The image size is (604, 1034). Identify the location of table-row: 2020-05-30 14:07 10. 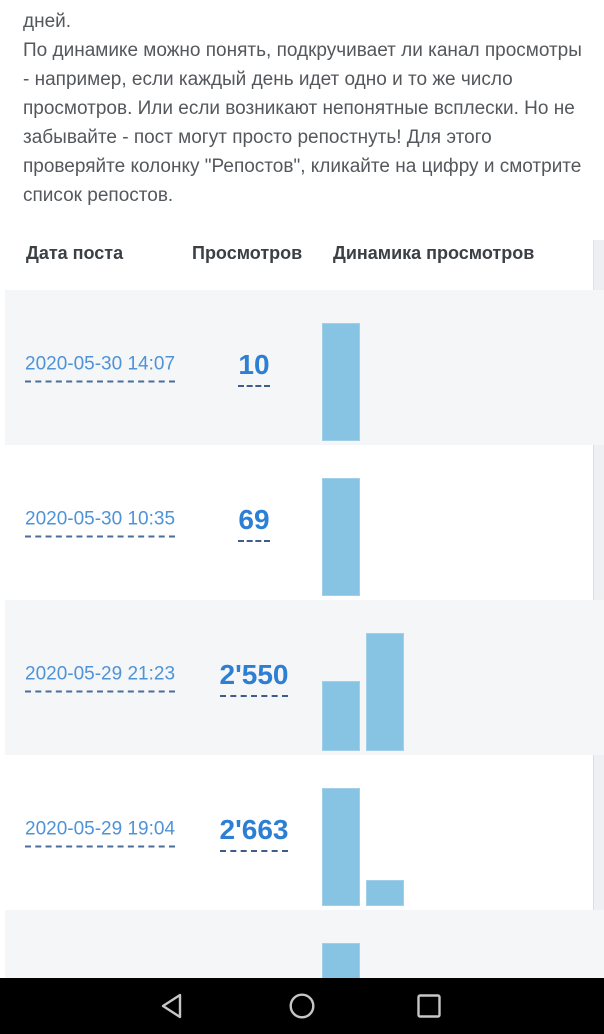
(304, 367).